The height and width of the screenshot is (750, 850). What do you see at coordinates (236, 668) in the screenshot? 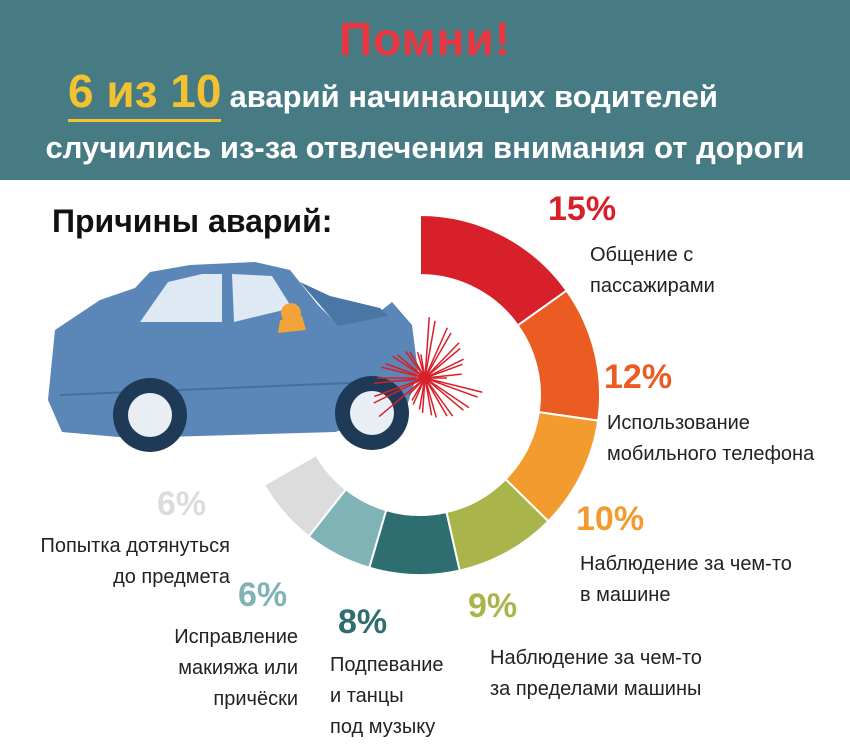
I see `reason-6-label: Исправление макияжа или причёски` at bounding box center [236, 668].